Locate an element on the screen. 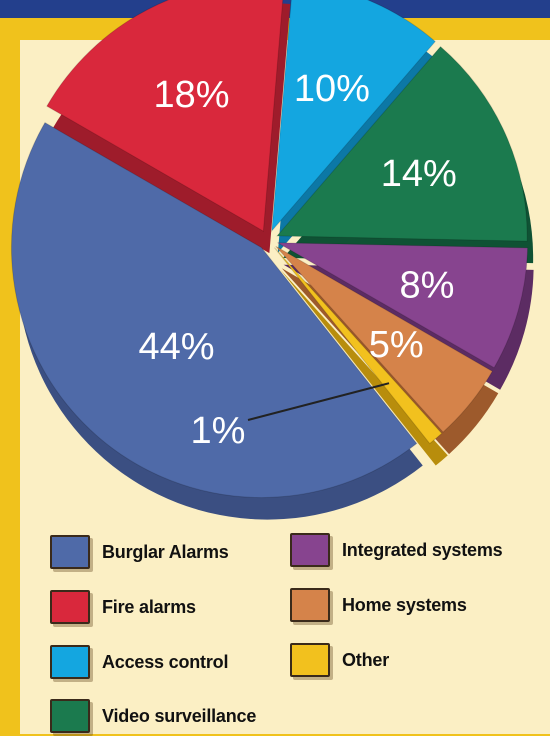  legend-label: Fire alarms is located at coordinates (149, 606).